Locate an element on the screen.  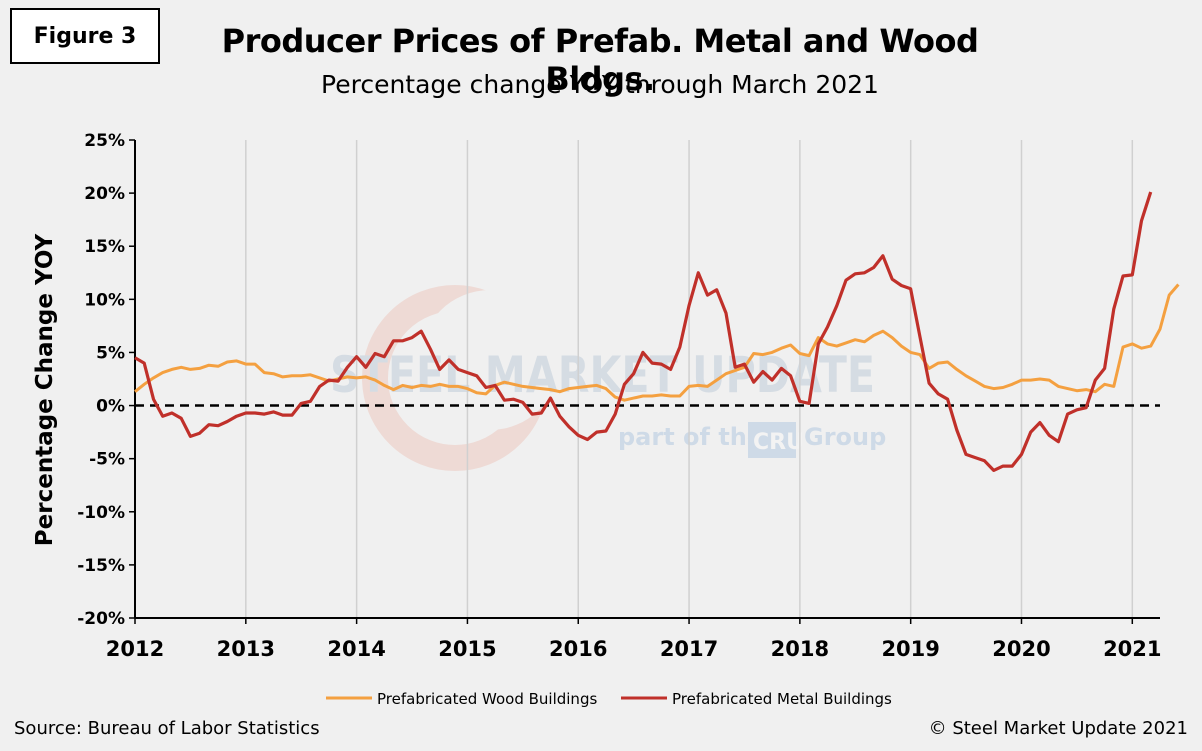
source-note: Source: Bureau of Labor Statistics is located at coordinates (167, 728).